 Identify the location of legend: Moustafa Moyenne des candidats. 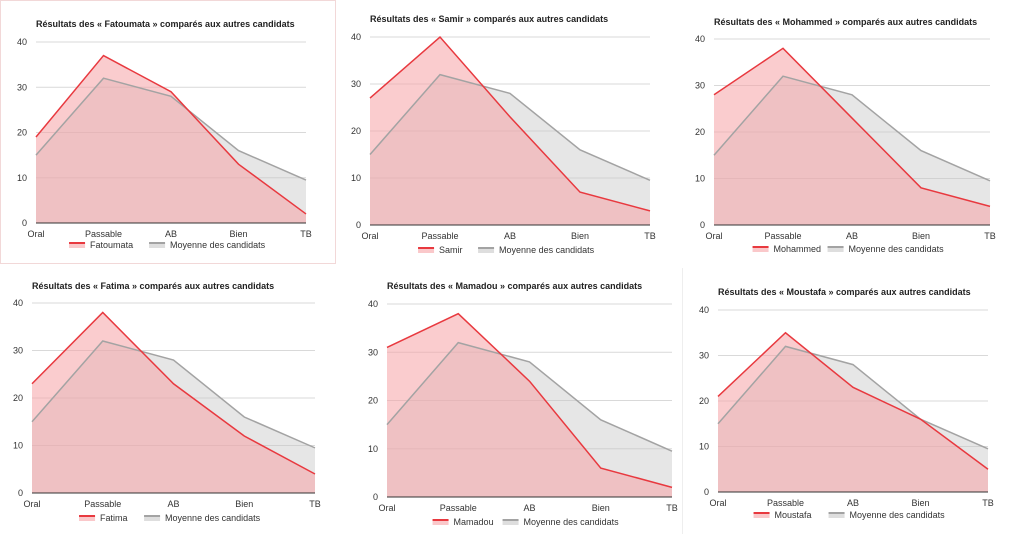
(849, 515).